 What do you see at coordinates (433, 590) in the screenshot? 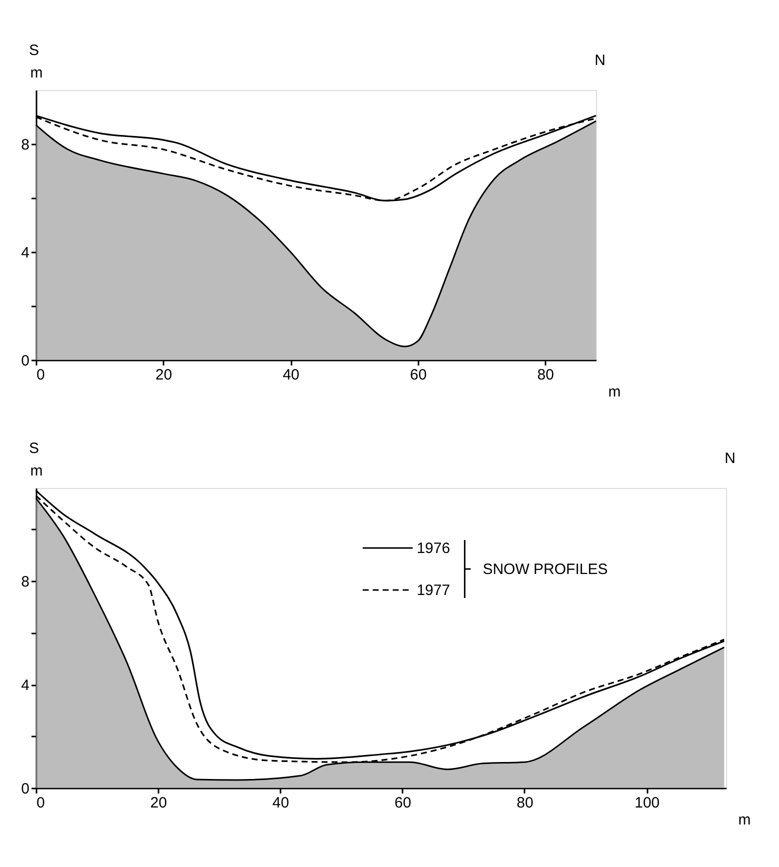
I see `legend-label: 1977` at bounding box center [433, 590].